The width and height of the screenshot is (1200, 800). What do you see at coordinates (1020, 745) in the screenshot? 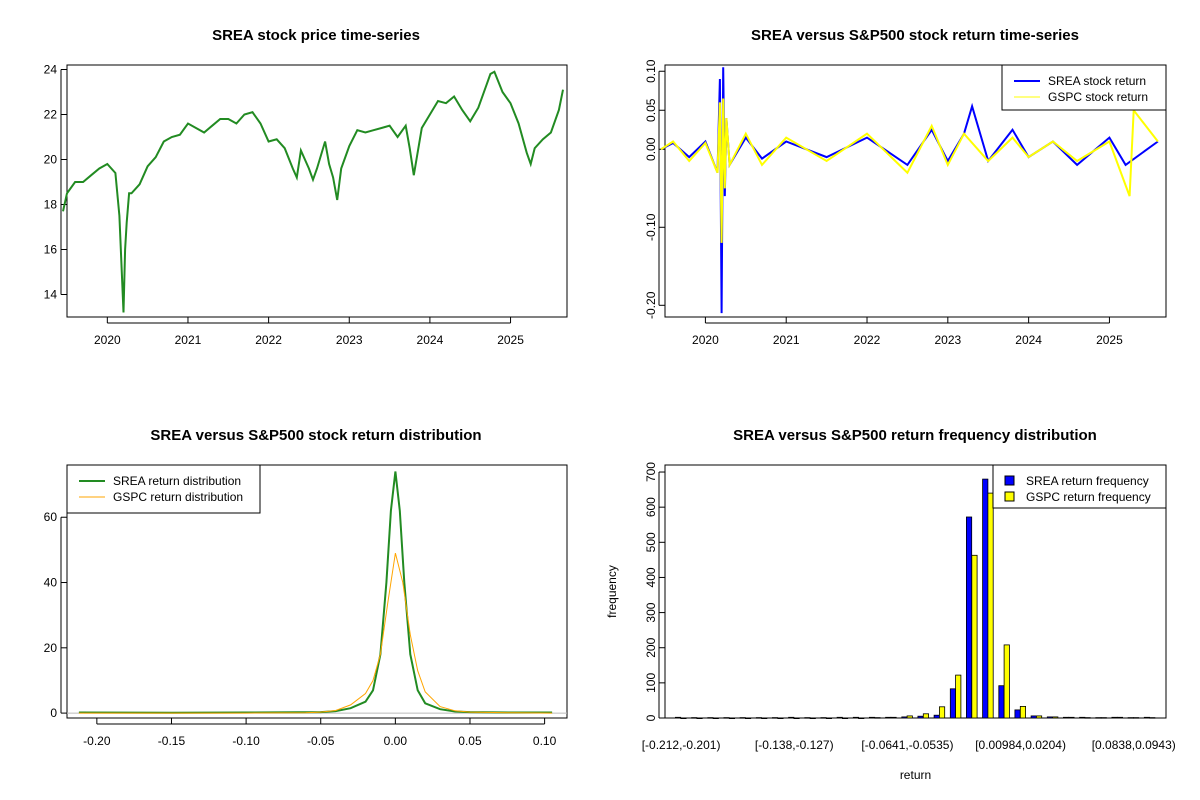
I see `x-tick-label: [0.00984,0.0204)` at bounding box center [1020, 745].